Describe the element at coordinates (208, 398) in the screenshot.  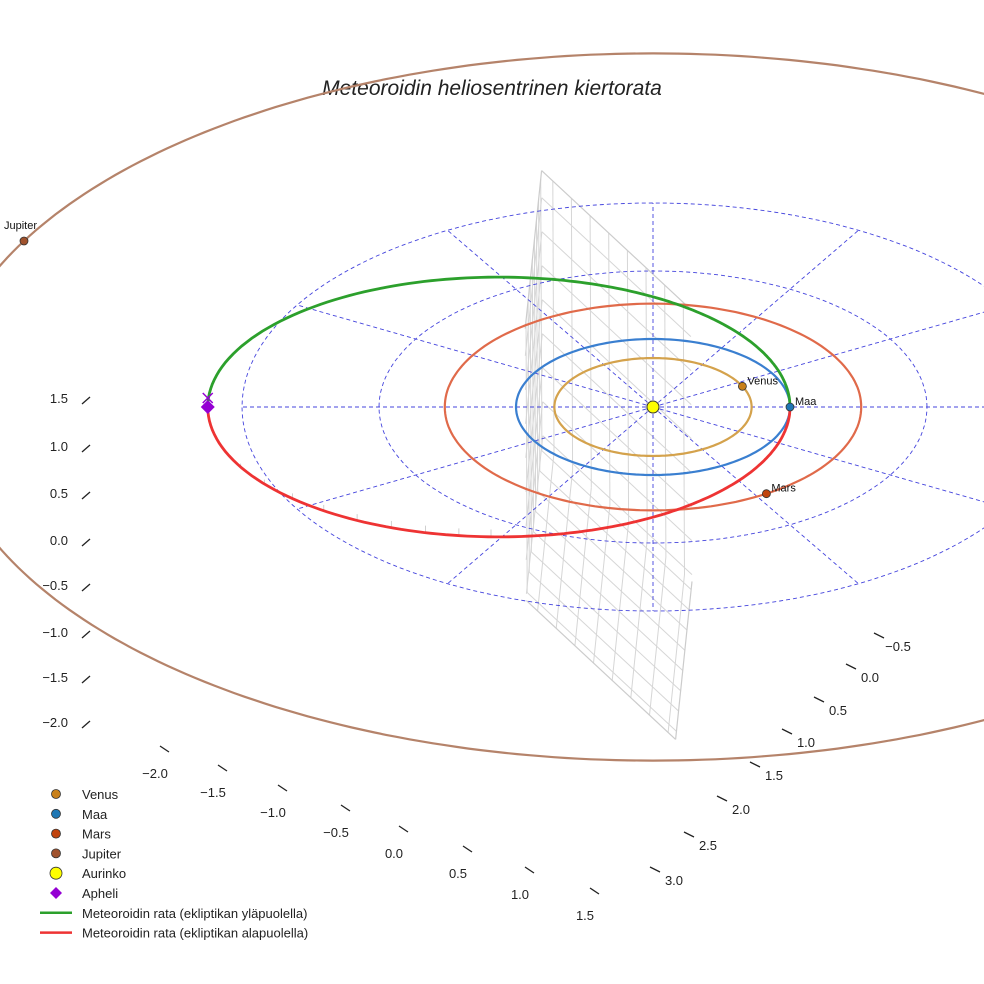
I see `aphelion-cross` at that location.